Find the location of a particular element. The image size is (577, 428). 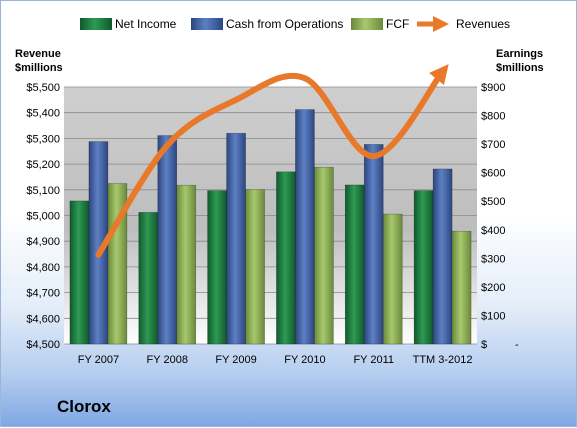

legend-label-cash-from-operations: Cash from Operations is located at coordinates (284, 24).